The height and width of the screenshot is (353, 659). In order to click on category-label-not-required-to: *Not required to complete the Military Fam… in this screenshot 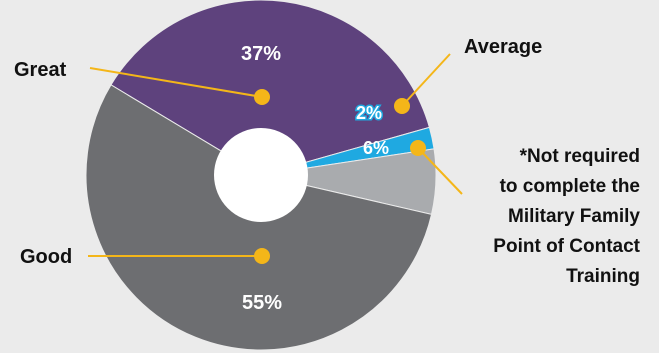, I will do `click(566, 216)`.